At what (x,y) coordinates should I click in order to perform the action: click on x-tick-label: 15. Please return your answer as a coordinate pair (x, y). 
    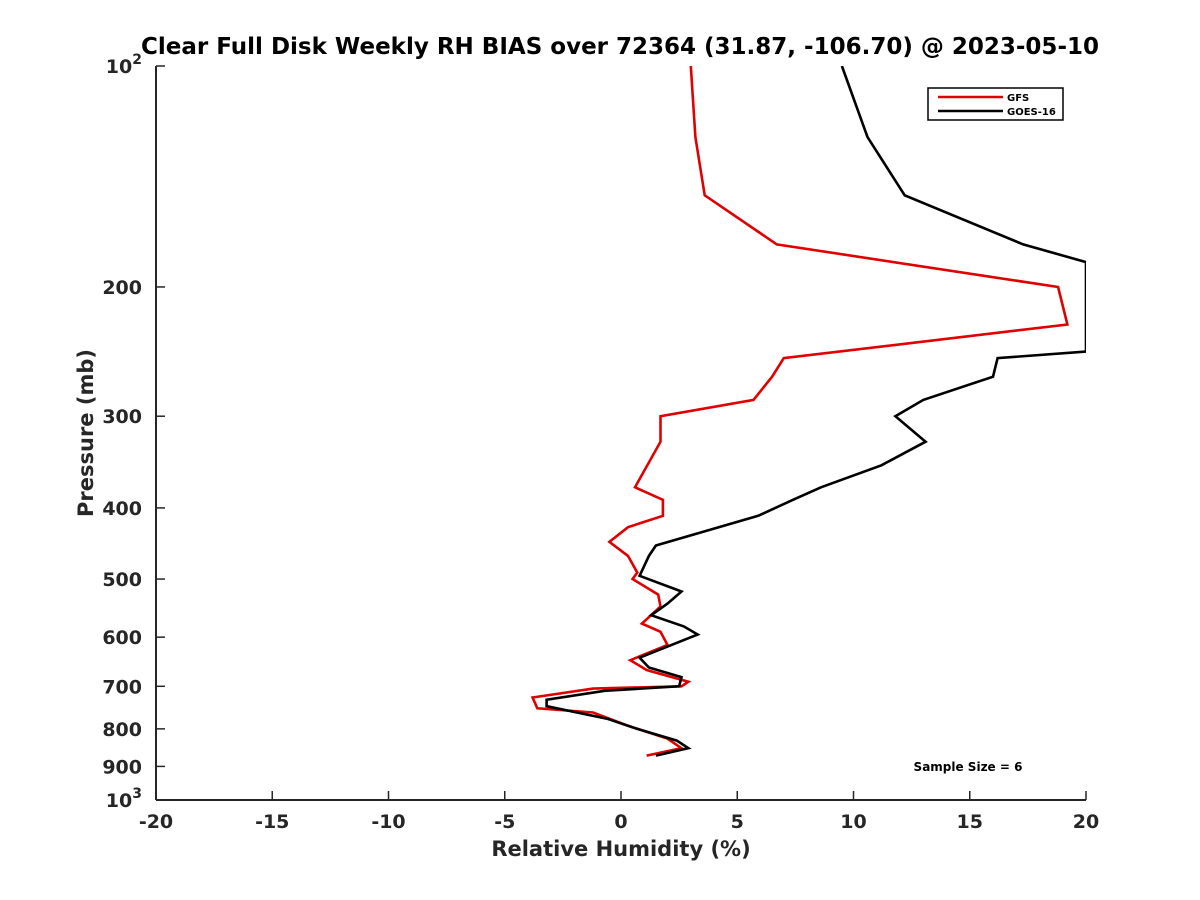
    Looking at the image, I should click on (970, 822).